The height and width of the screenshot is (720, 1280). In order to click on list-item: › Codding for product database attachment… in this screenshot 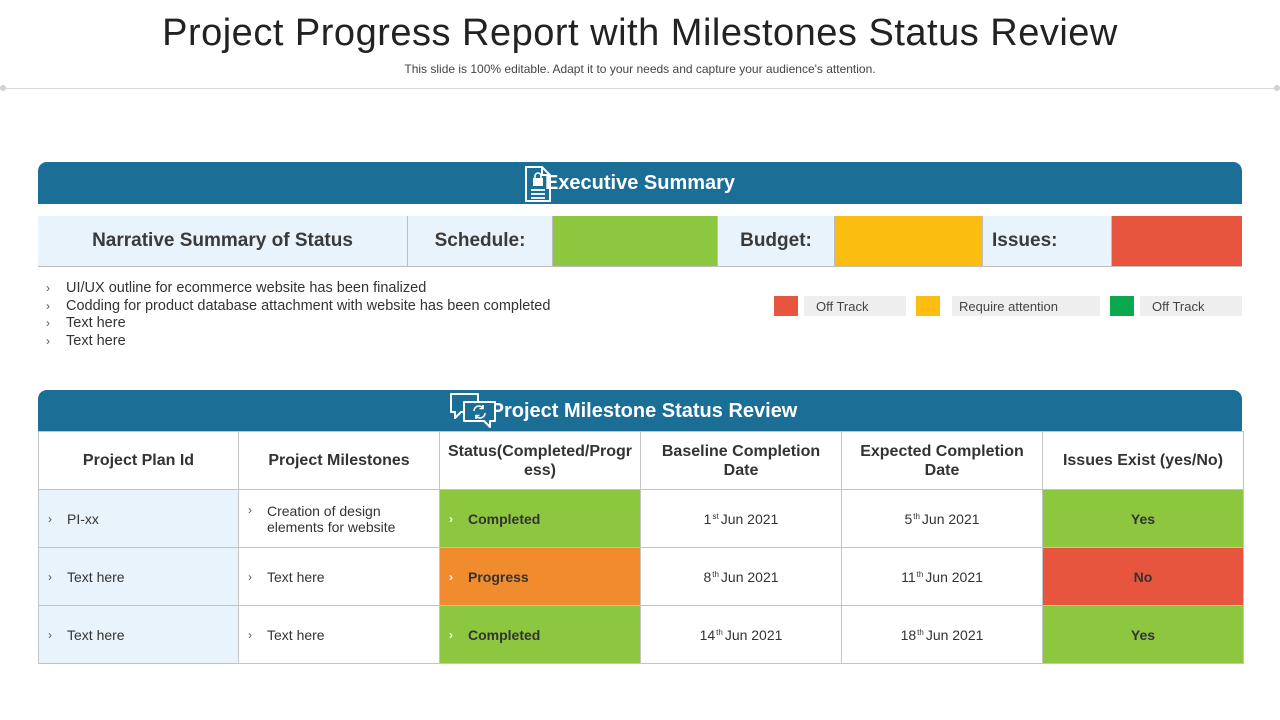, I will do `click(298, 305)`.